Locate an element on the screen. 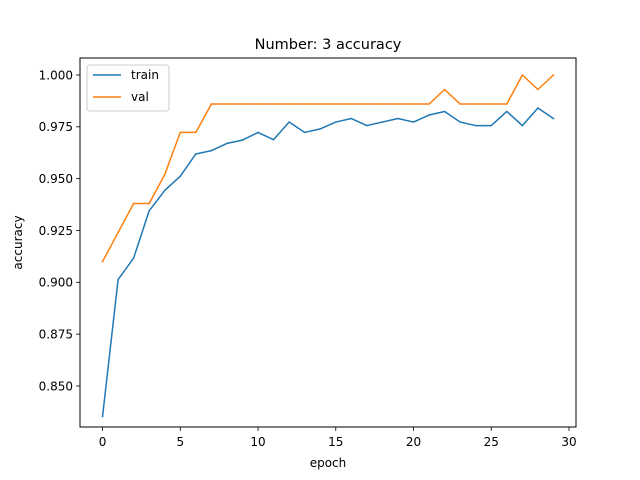  y-tick-label: 0.900 is located at coordinates (56, 283).